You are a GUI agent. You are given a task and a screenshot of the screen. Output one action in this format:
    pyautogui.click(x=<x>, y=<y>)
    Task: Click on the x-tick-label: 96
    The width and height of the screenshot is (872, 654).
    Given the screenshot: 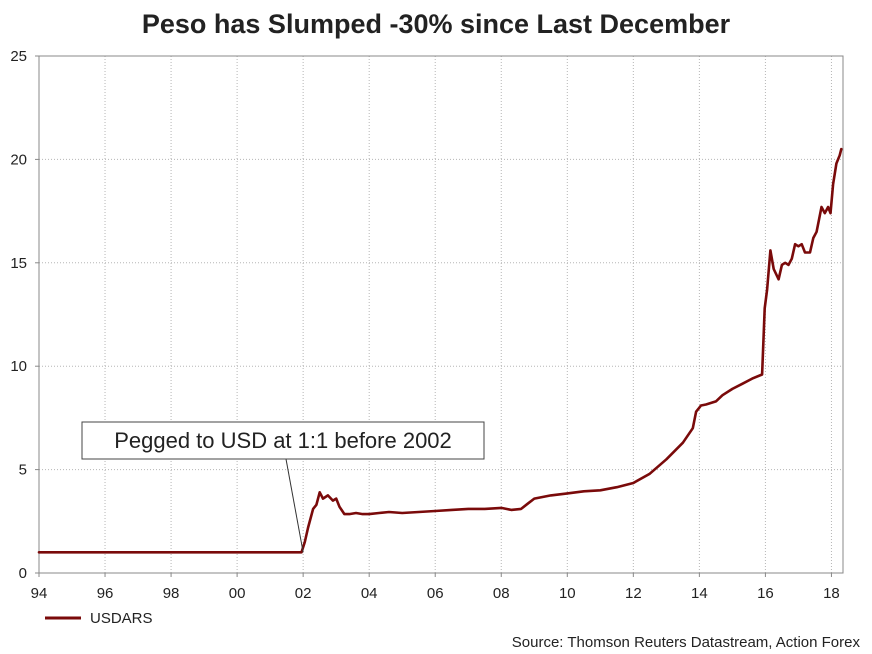 What is the action you would take?
    pyautogui.click(x=105, y=593)
    